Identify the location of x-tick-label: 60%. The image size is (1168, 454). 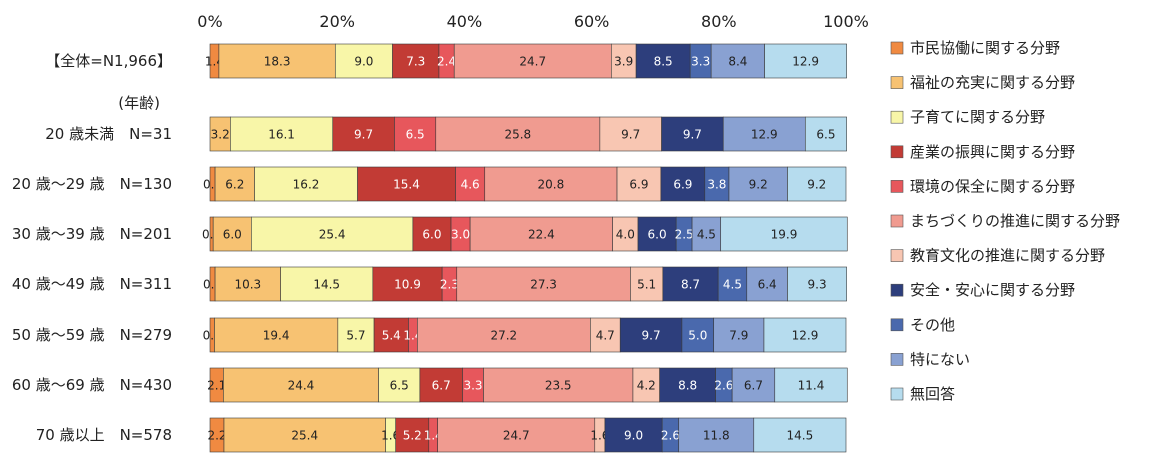
(592, 21).